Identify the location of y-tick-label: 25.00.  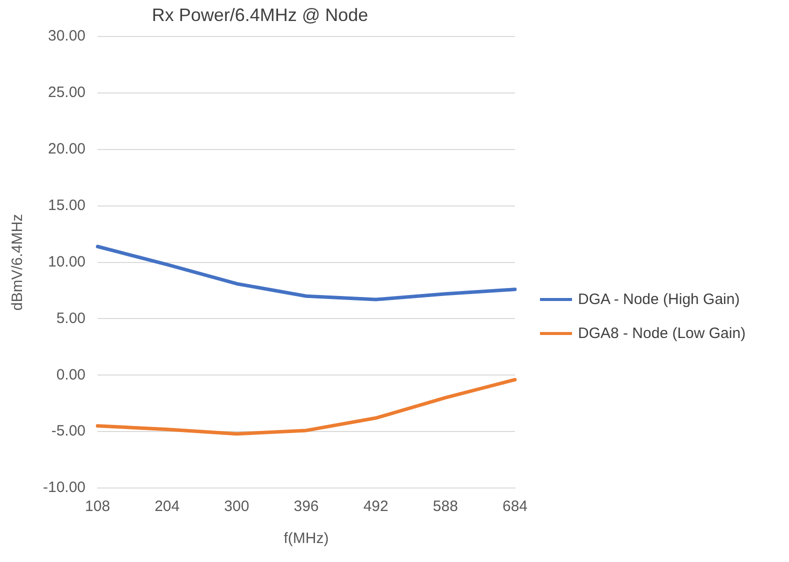
(67, 93).